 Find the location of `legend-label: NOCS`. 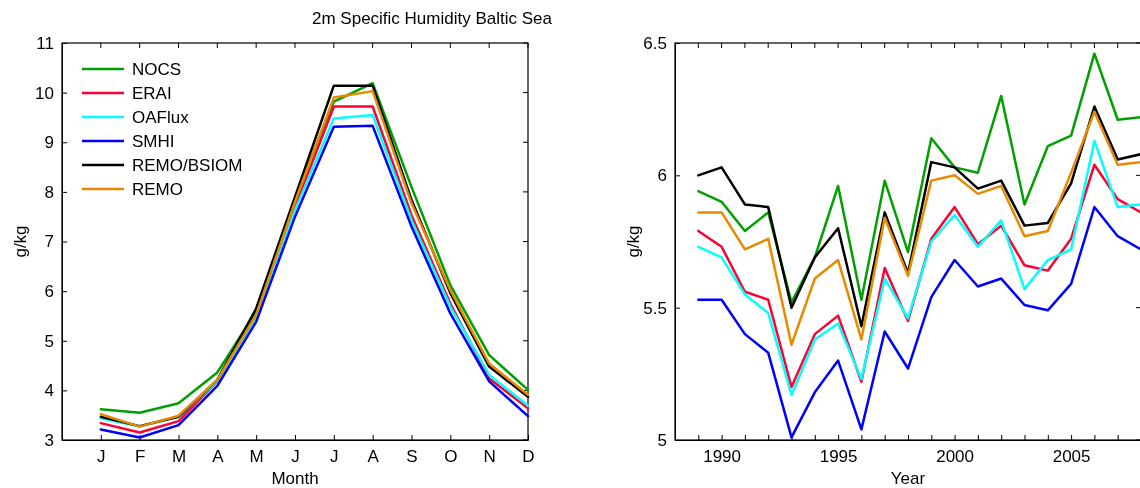

legend-label: NOCS is located at coordinates (157, 69).